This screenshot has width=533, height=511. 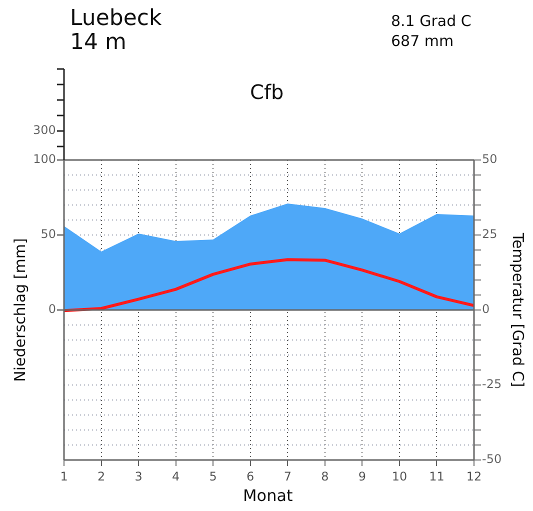 I want to click on text: 8.1 Grad C, so click(x=431, y=21).